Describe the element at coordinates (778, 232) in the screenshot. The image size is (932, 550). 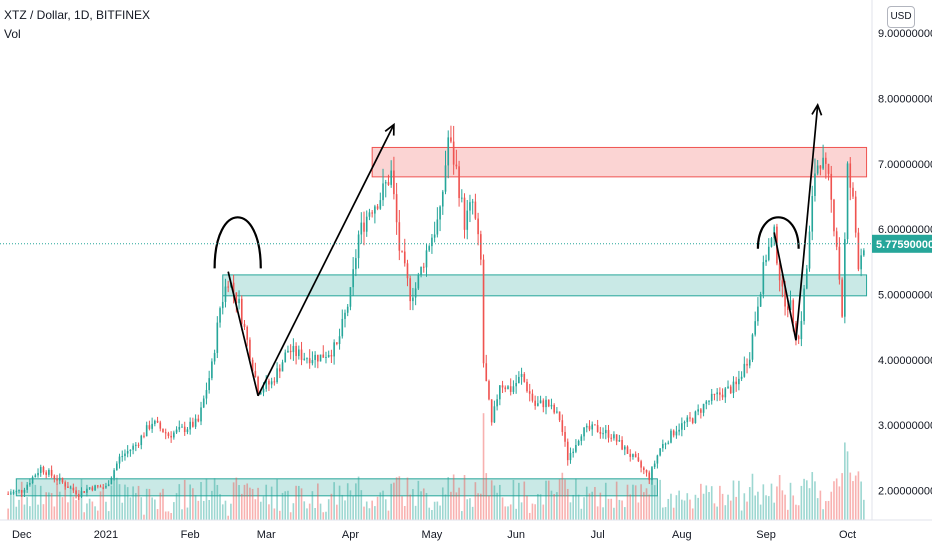
I see `arc-right` at that location.